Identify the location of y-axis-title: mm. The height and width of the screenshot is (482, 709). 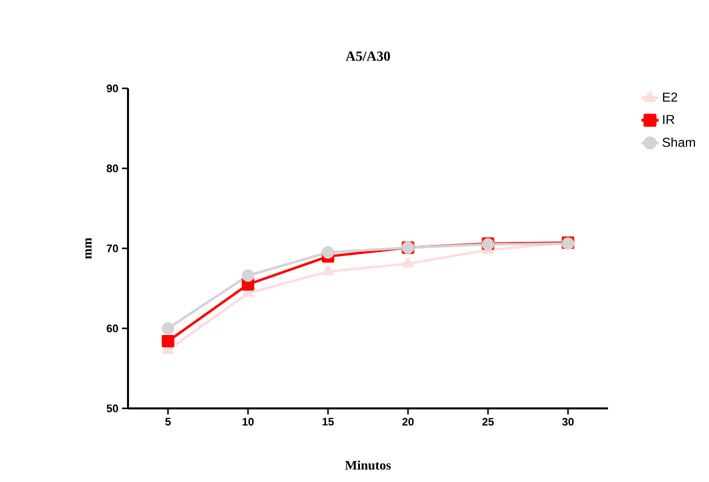
(88, 248).